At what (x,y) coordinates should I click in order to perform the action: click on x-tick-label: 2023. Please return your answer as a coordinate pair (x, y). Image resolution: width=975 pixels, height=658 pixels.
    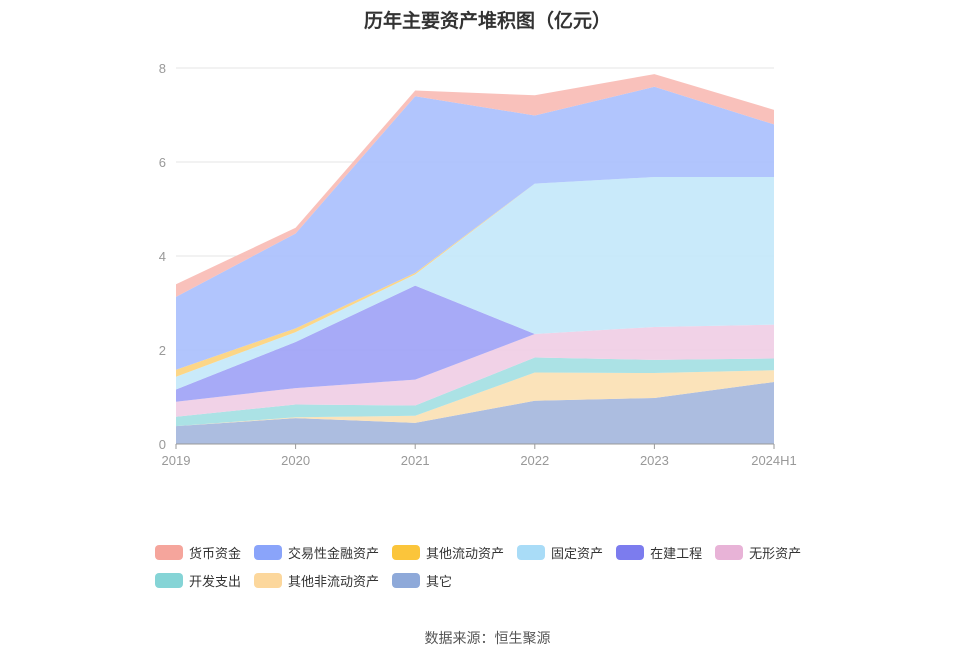
    Looking at the image, I should click on (654, 460).